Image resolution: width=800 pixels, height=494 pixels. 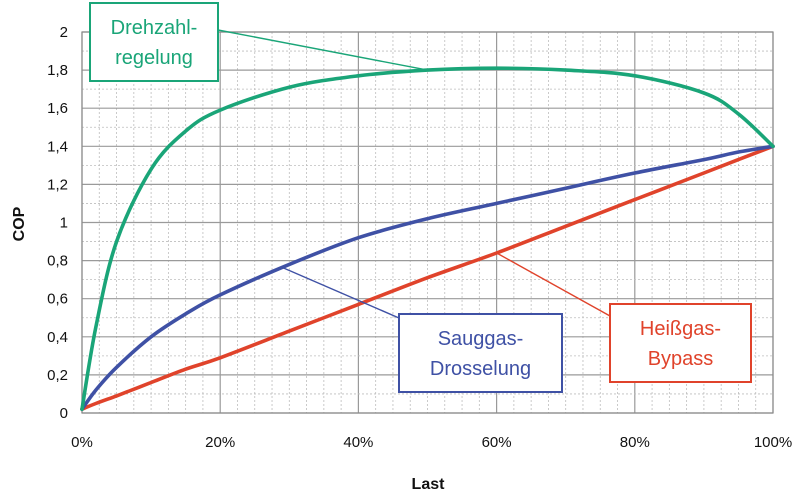 I want to click on y-tick-label: 1,4, so click(x=57, y=146).